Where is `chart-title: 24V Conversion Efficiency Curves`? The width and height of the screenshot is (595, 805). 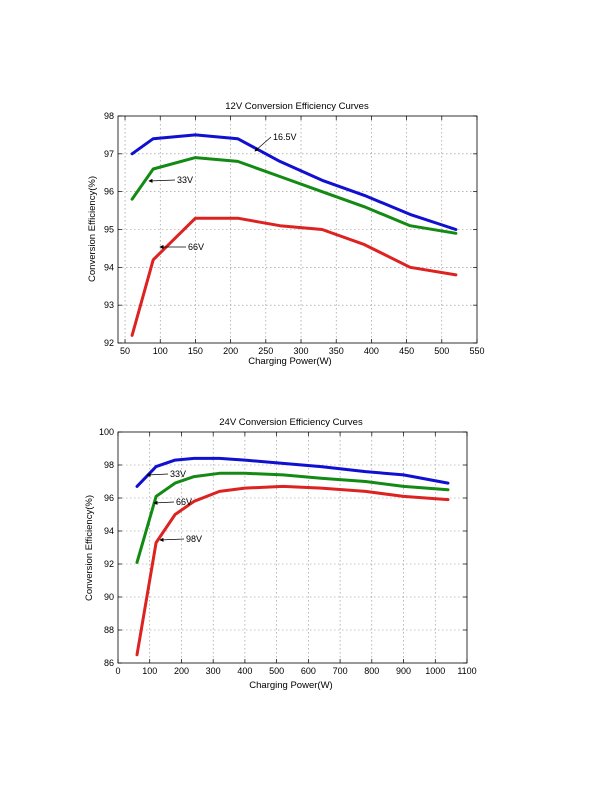 chart-title: 24V Conversion Efficiency Curves is located at coordinates (291, 422).